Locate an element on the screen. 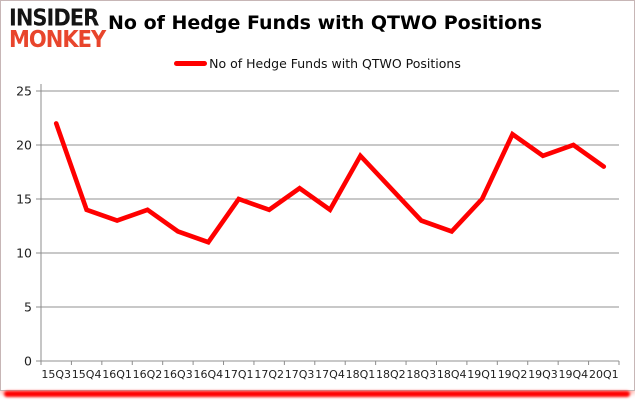  x-axis-label-15Q4: 15Q4 is located at coordinates (87, 374).